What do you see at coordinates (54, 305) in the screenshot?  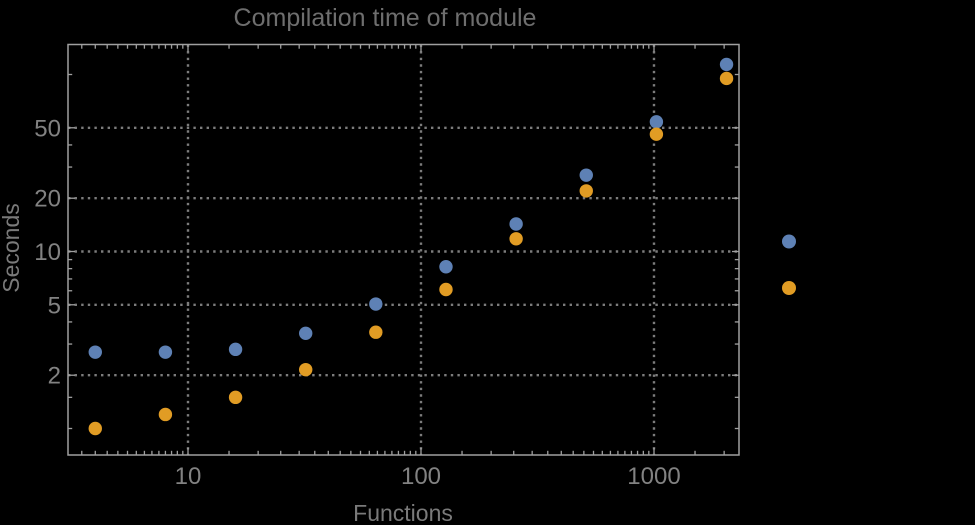 I see `y-tick-label: 5` at bounding box center [54, 305].